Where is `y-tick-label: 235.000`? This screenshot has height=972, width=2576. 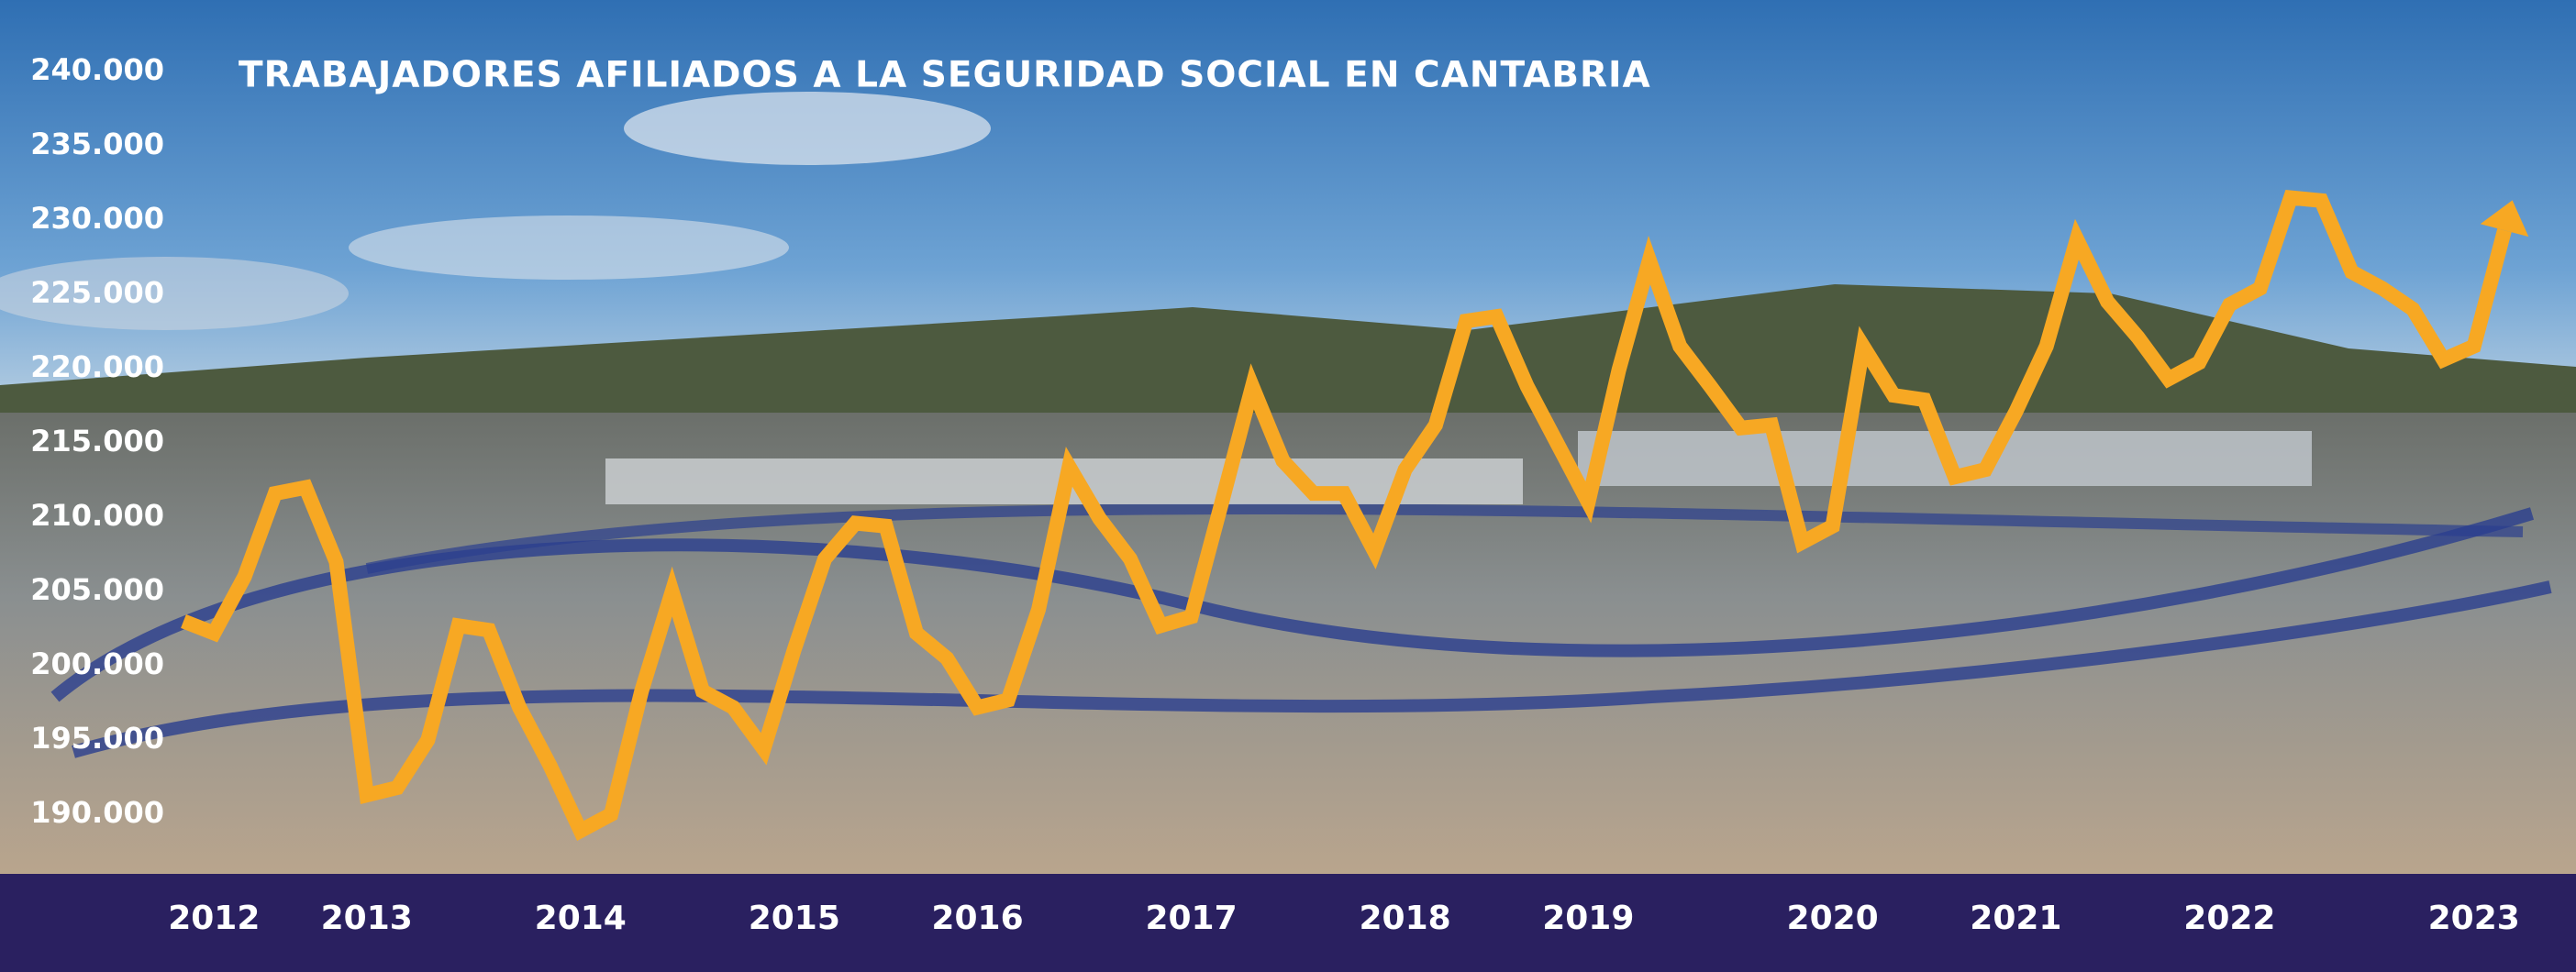 y-tick-label: 235.000 is located at coordinates (97, 144).